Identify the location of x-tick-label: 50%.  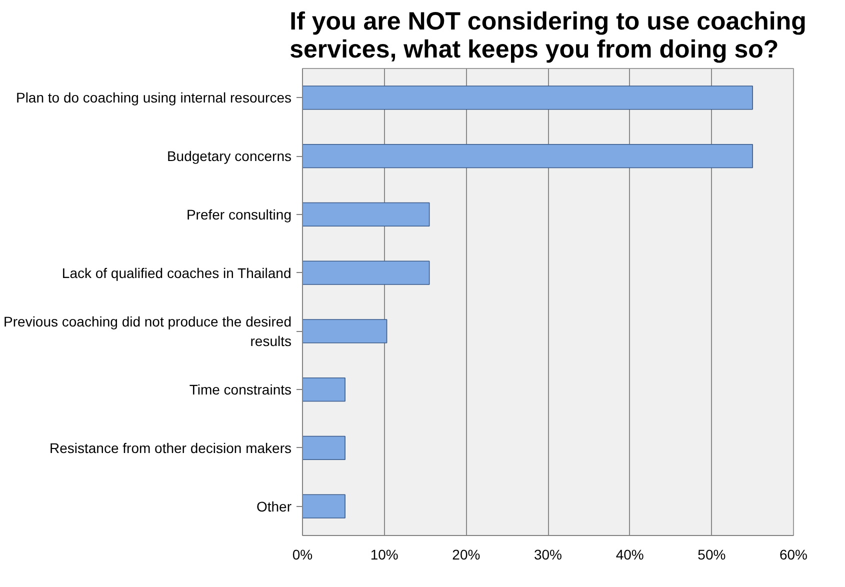
(712, 554).